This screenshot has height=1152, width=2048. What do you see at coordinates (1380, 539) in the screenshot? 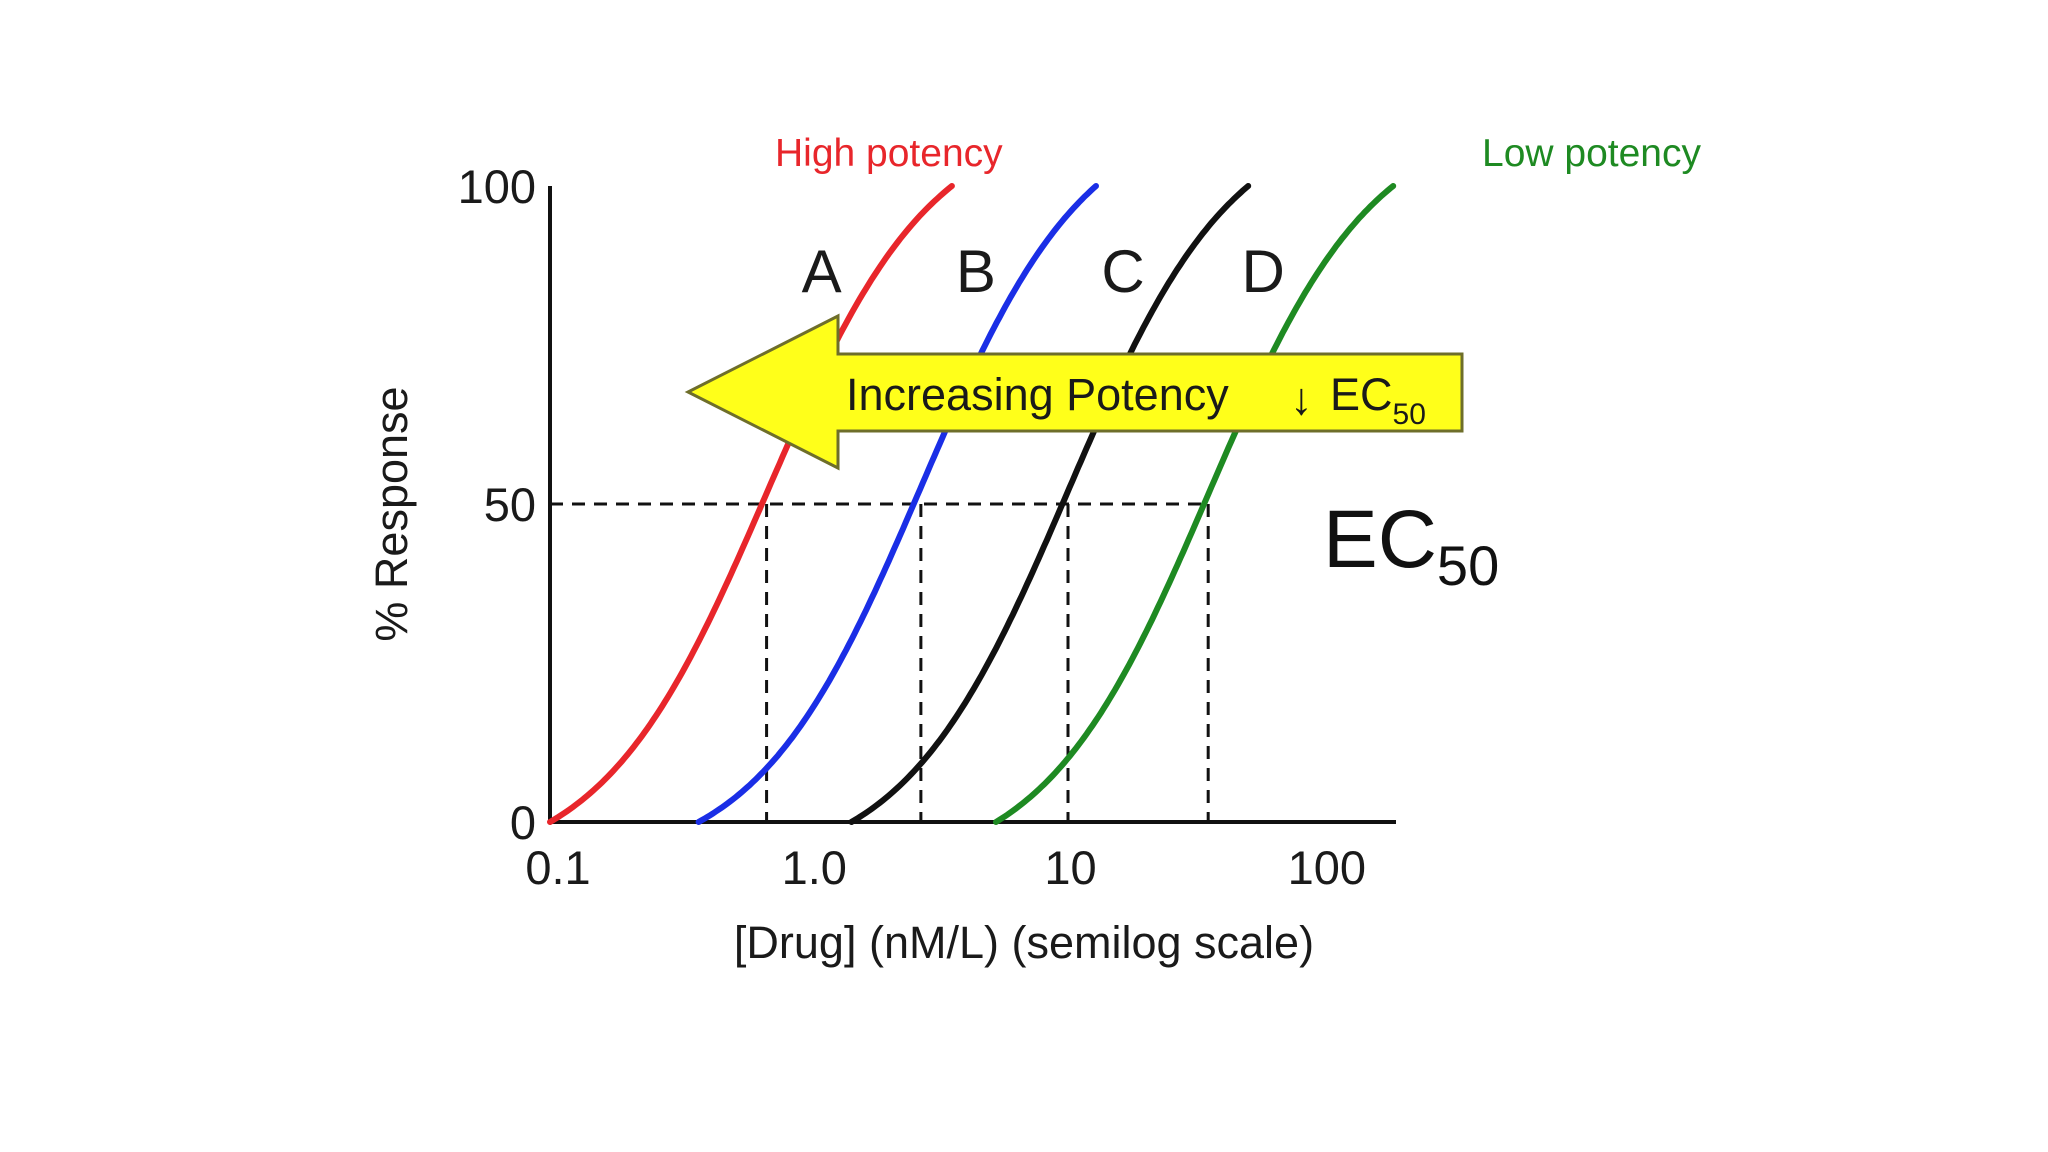
I see `ec50-label-main: EC` at bounding box center [1380, 539].